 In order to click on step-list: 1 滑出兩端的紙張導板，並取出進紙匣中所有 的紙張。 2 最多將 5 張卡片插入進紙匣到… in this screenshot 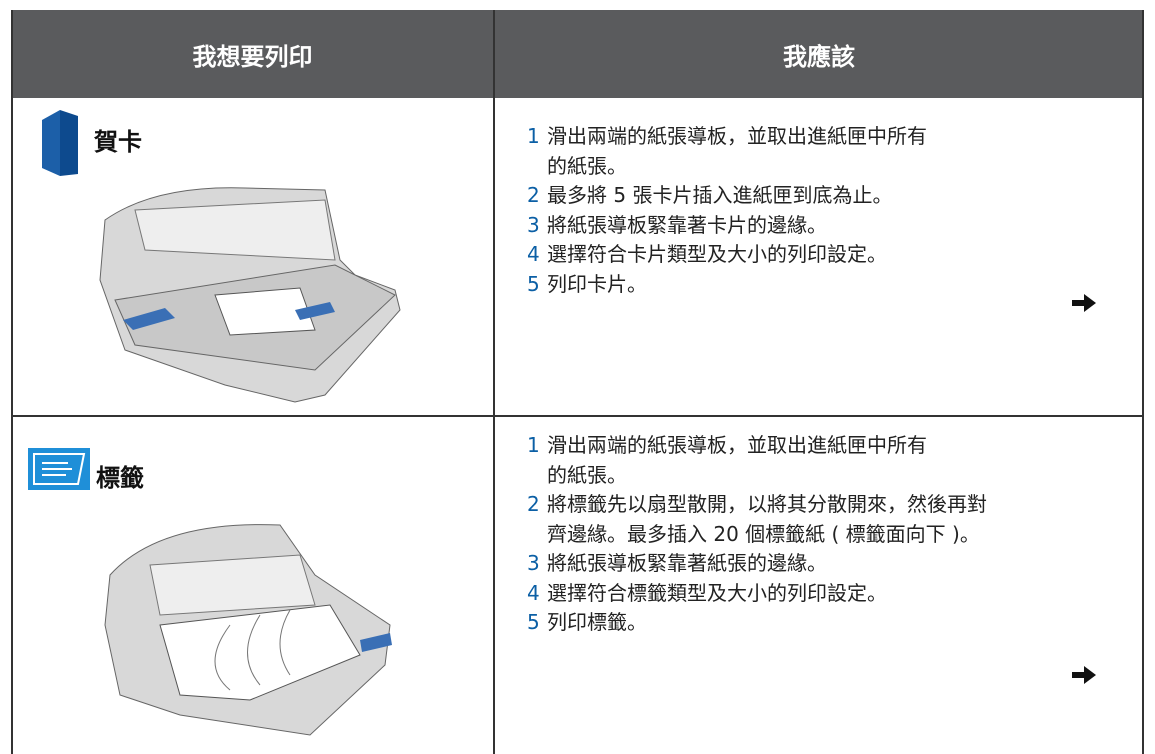, I will do `click(727, 210)`.